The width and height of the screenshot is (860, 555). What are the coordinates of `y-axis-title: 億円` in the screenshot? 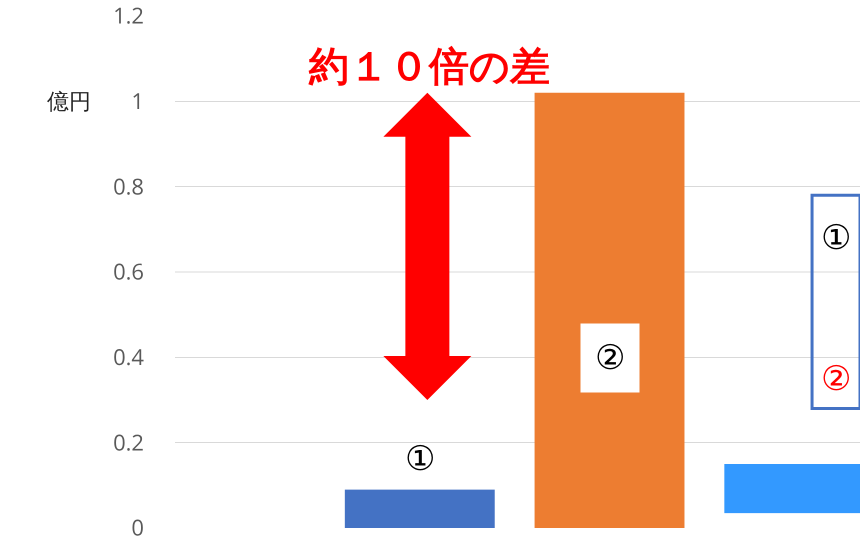 It's located at (69, 101).